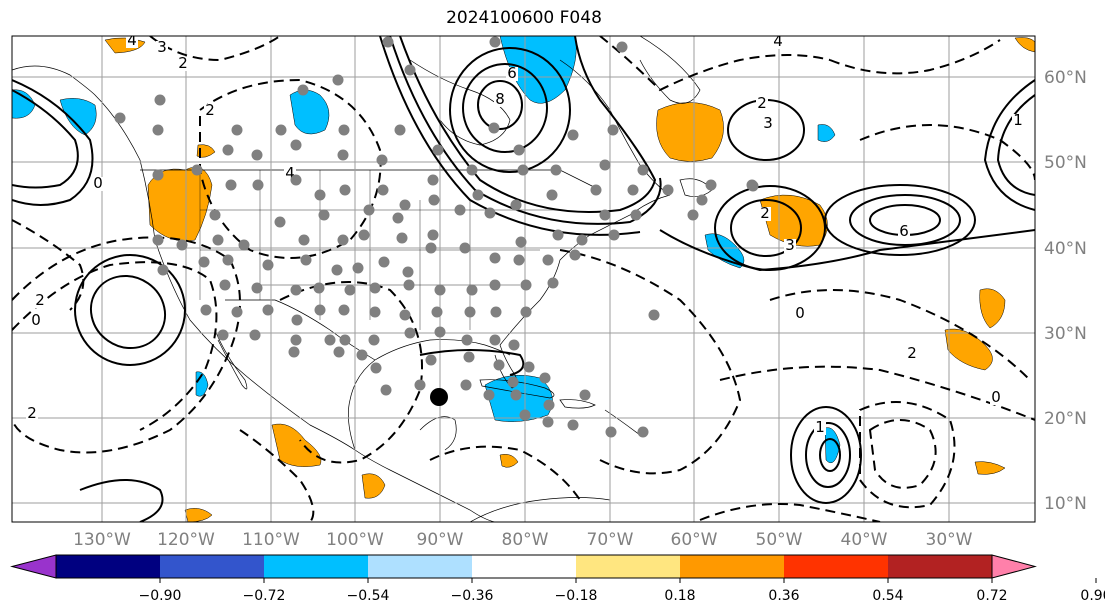 This screenshot has width=1105, height=615. What do you see at coordinates (1065, 291) in the screenshot?
I see `latitude-labels: 60°N 50°N 40°N 30°N 20°N 10°N` at bounding box center [1065, 291].